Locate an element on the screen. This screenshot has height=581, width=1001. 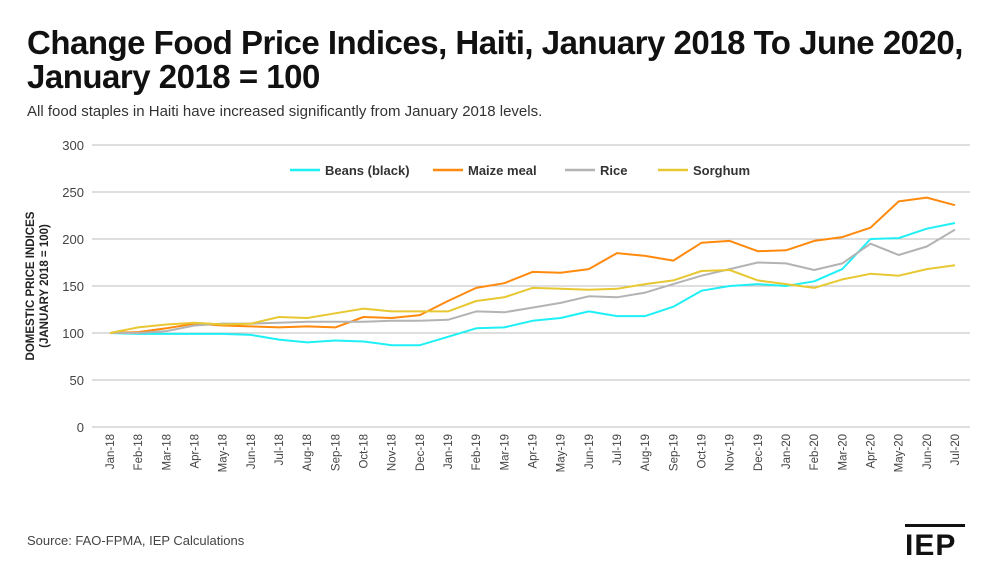
x-tick-label: Jun-18 is located at coordinates (252, 451).